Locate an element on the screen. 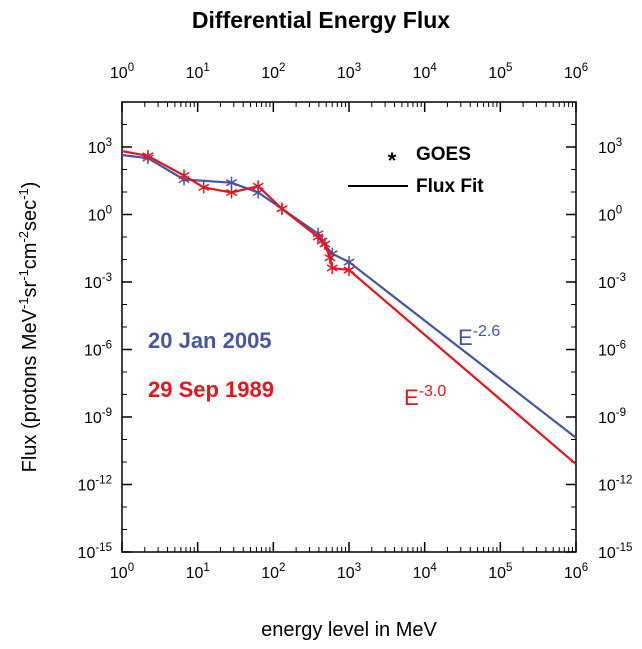 The width and height of the screenshot is (642, 649). legend-label: Flux Fit is located at coordinates (450, 186).